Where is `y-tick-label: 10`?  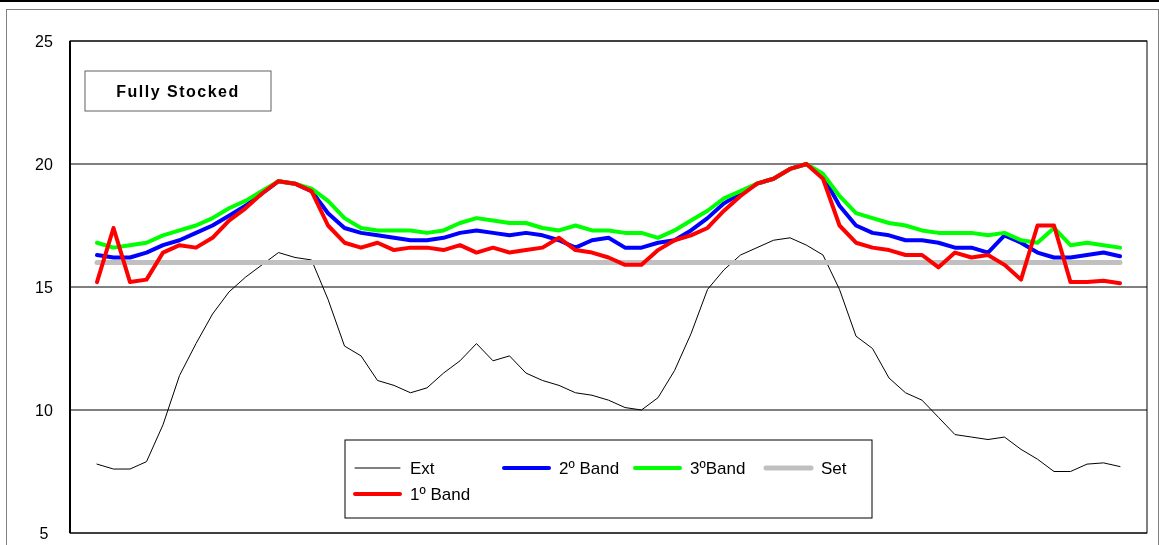 y-tick-label: 10 is located at coordinates (44, 410).